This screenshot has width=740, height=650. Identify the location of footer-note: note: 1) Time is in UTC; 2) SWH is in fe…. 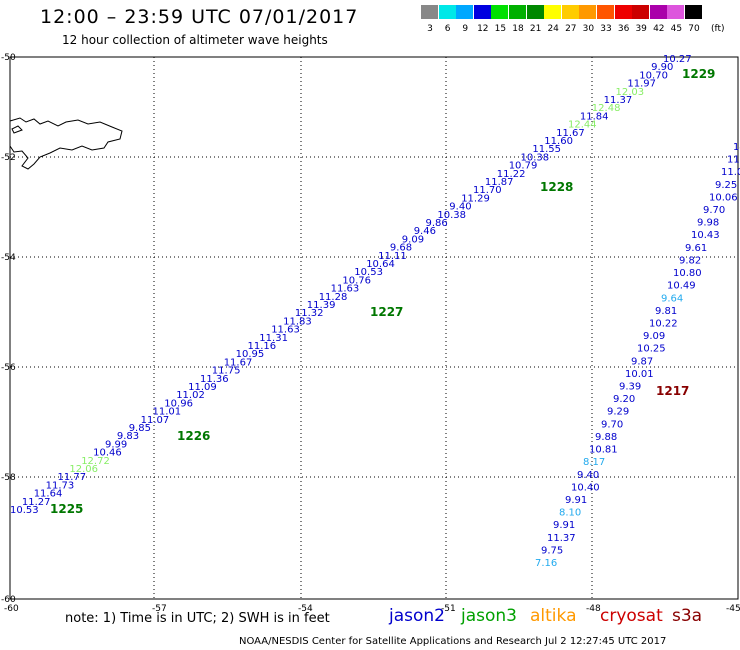
(197, 618).